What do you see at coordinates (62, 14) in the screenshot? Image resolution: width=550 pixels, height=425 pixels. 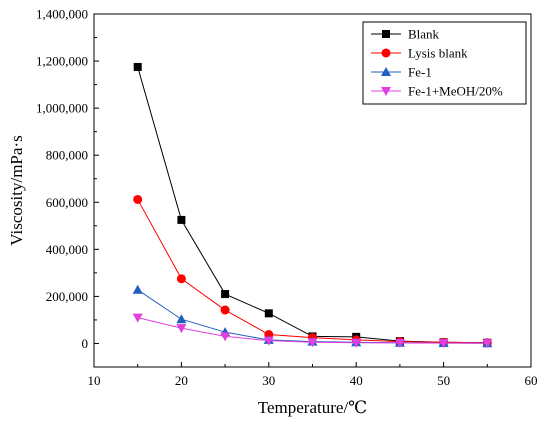 I see `y-tick-label: 1,400,000` at bounding box center [62, 14].